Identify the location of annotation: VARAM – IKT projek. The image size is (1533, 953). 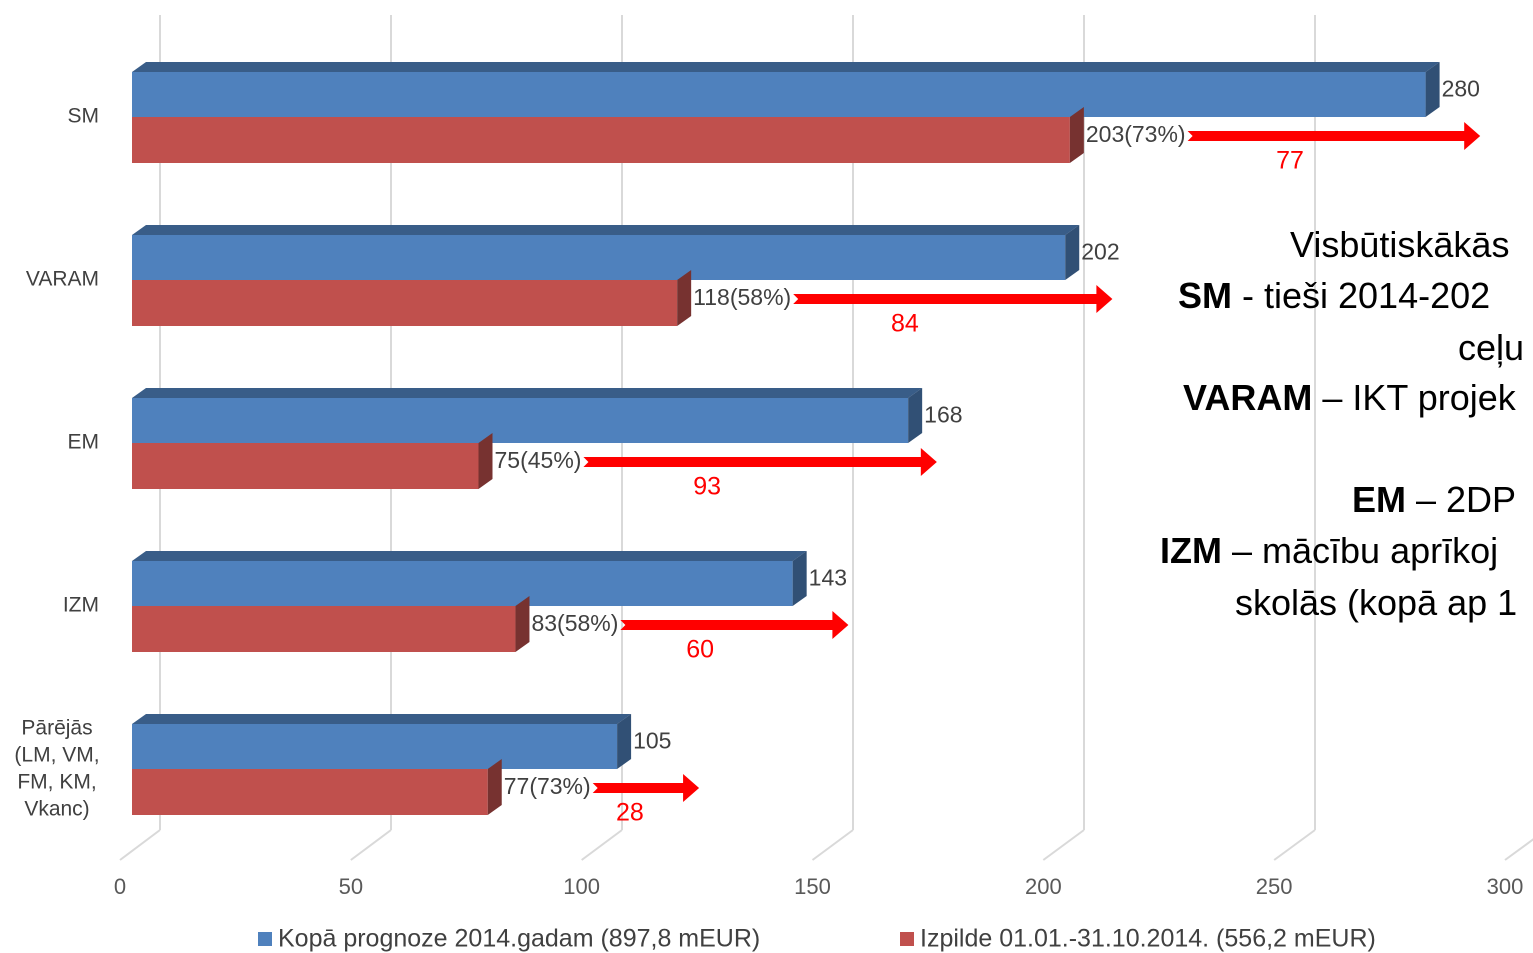
(1350, 397).